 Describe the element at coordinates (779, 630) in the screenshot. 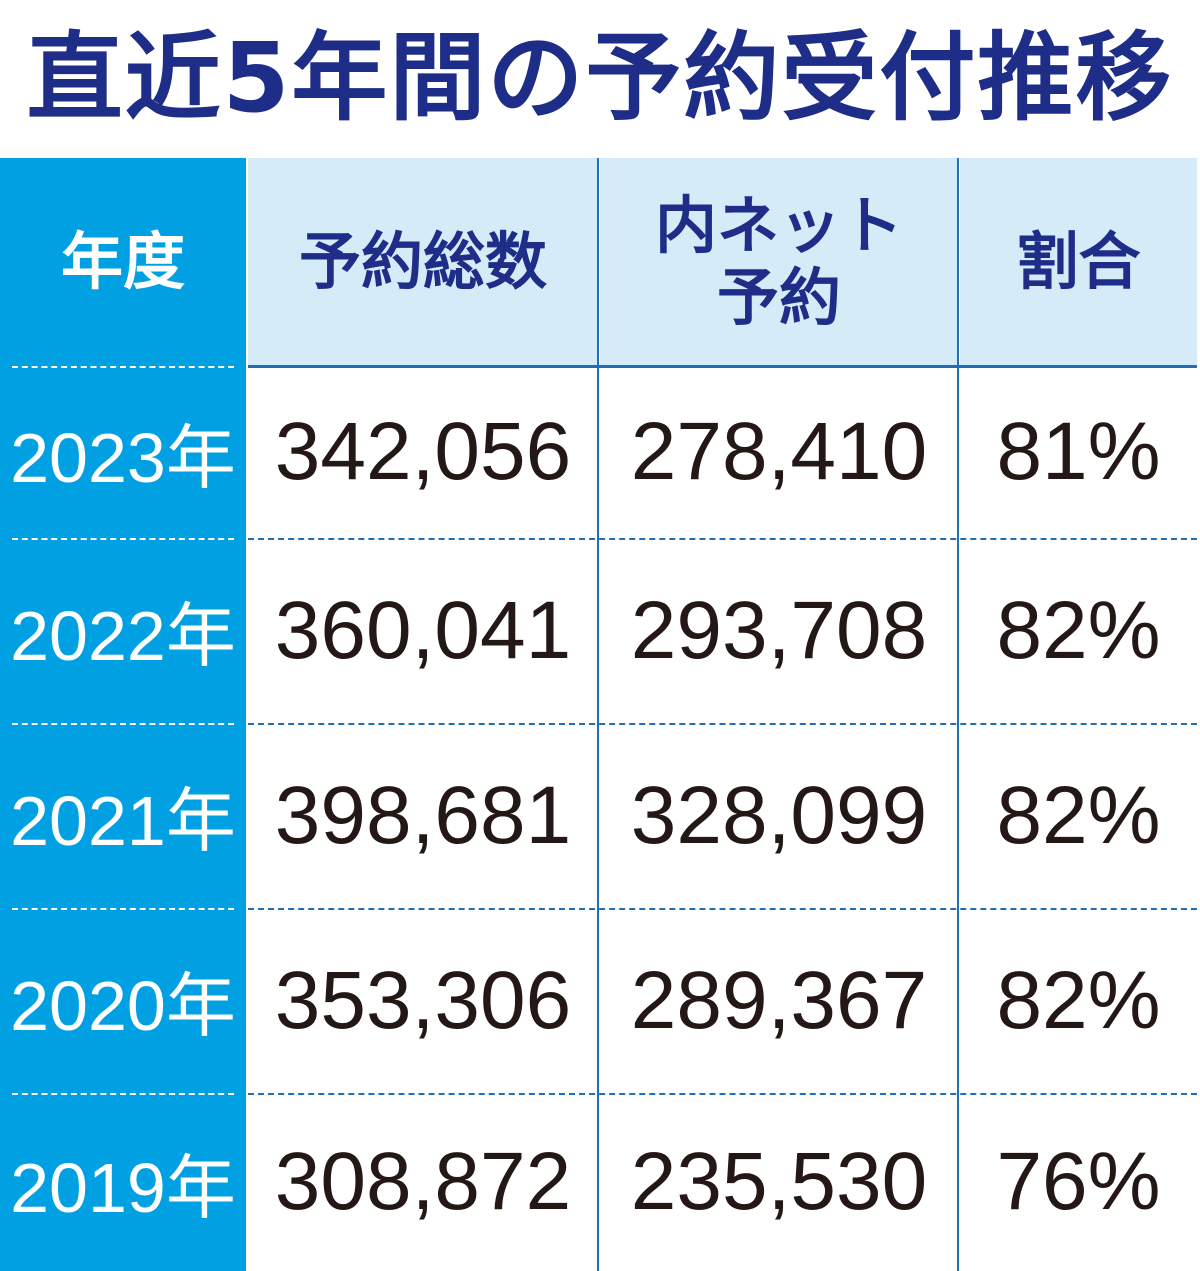

I see `cell-net: 293,708` at that location.